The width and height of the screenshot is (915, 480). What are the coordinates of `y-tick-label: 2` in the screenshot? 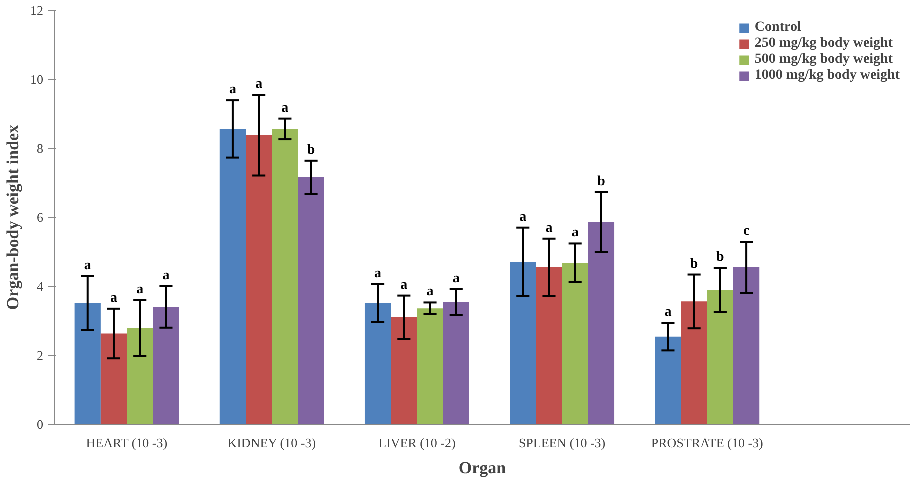 It's located at (40, 355).